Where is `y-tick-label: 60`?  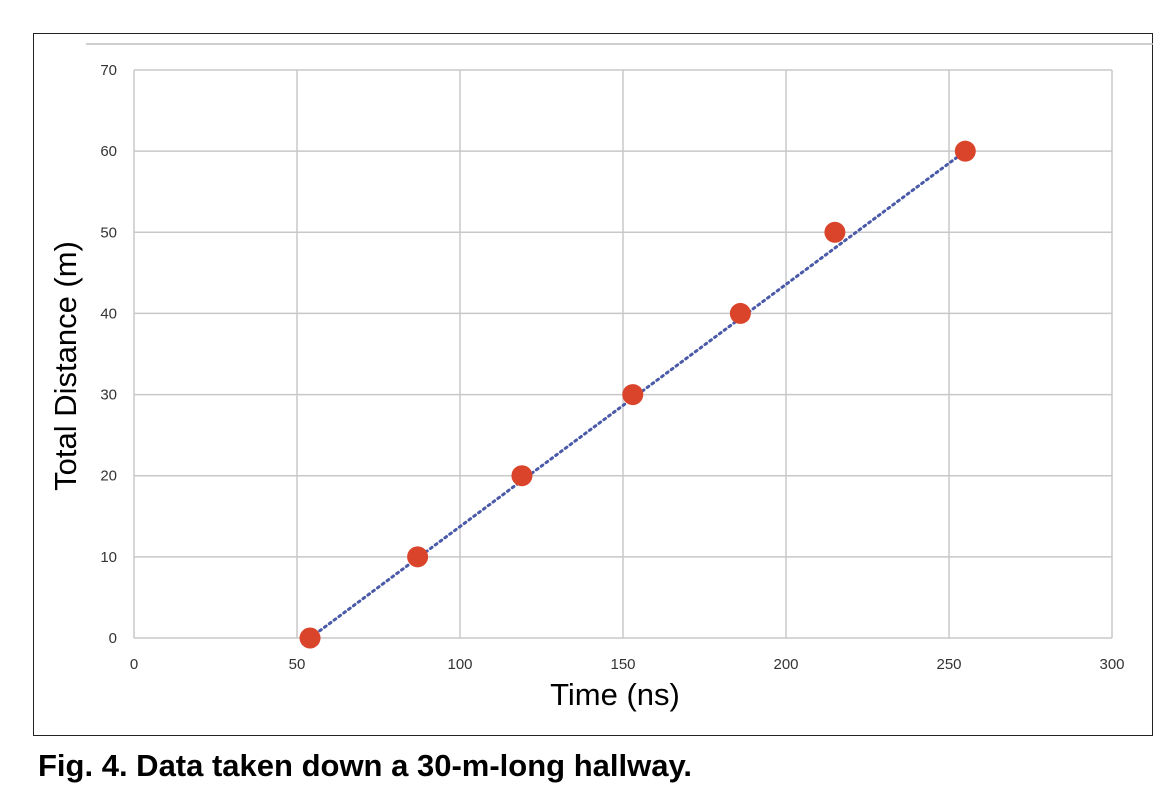 y-tick-label: 60 is located at coordinates (108, 151).